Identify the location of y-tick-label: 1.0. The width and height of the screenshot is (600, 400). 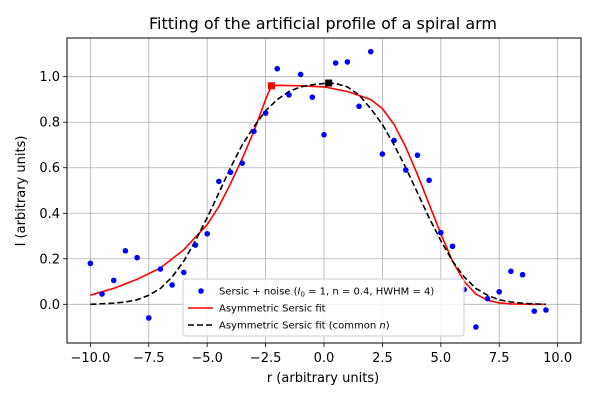
(49, 77).